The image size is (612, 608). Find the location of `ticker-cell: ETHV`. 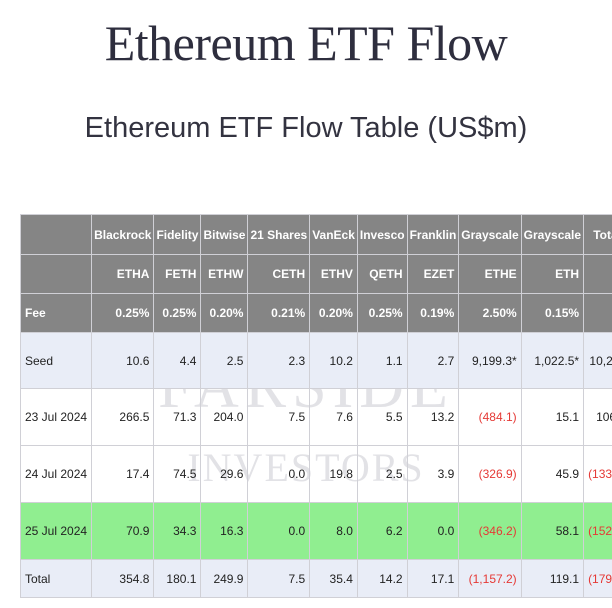

ticker-cell: ETHV is located at coordinates (333, 274).